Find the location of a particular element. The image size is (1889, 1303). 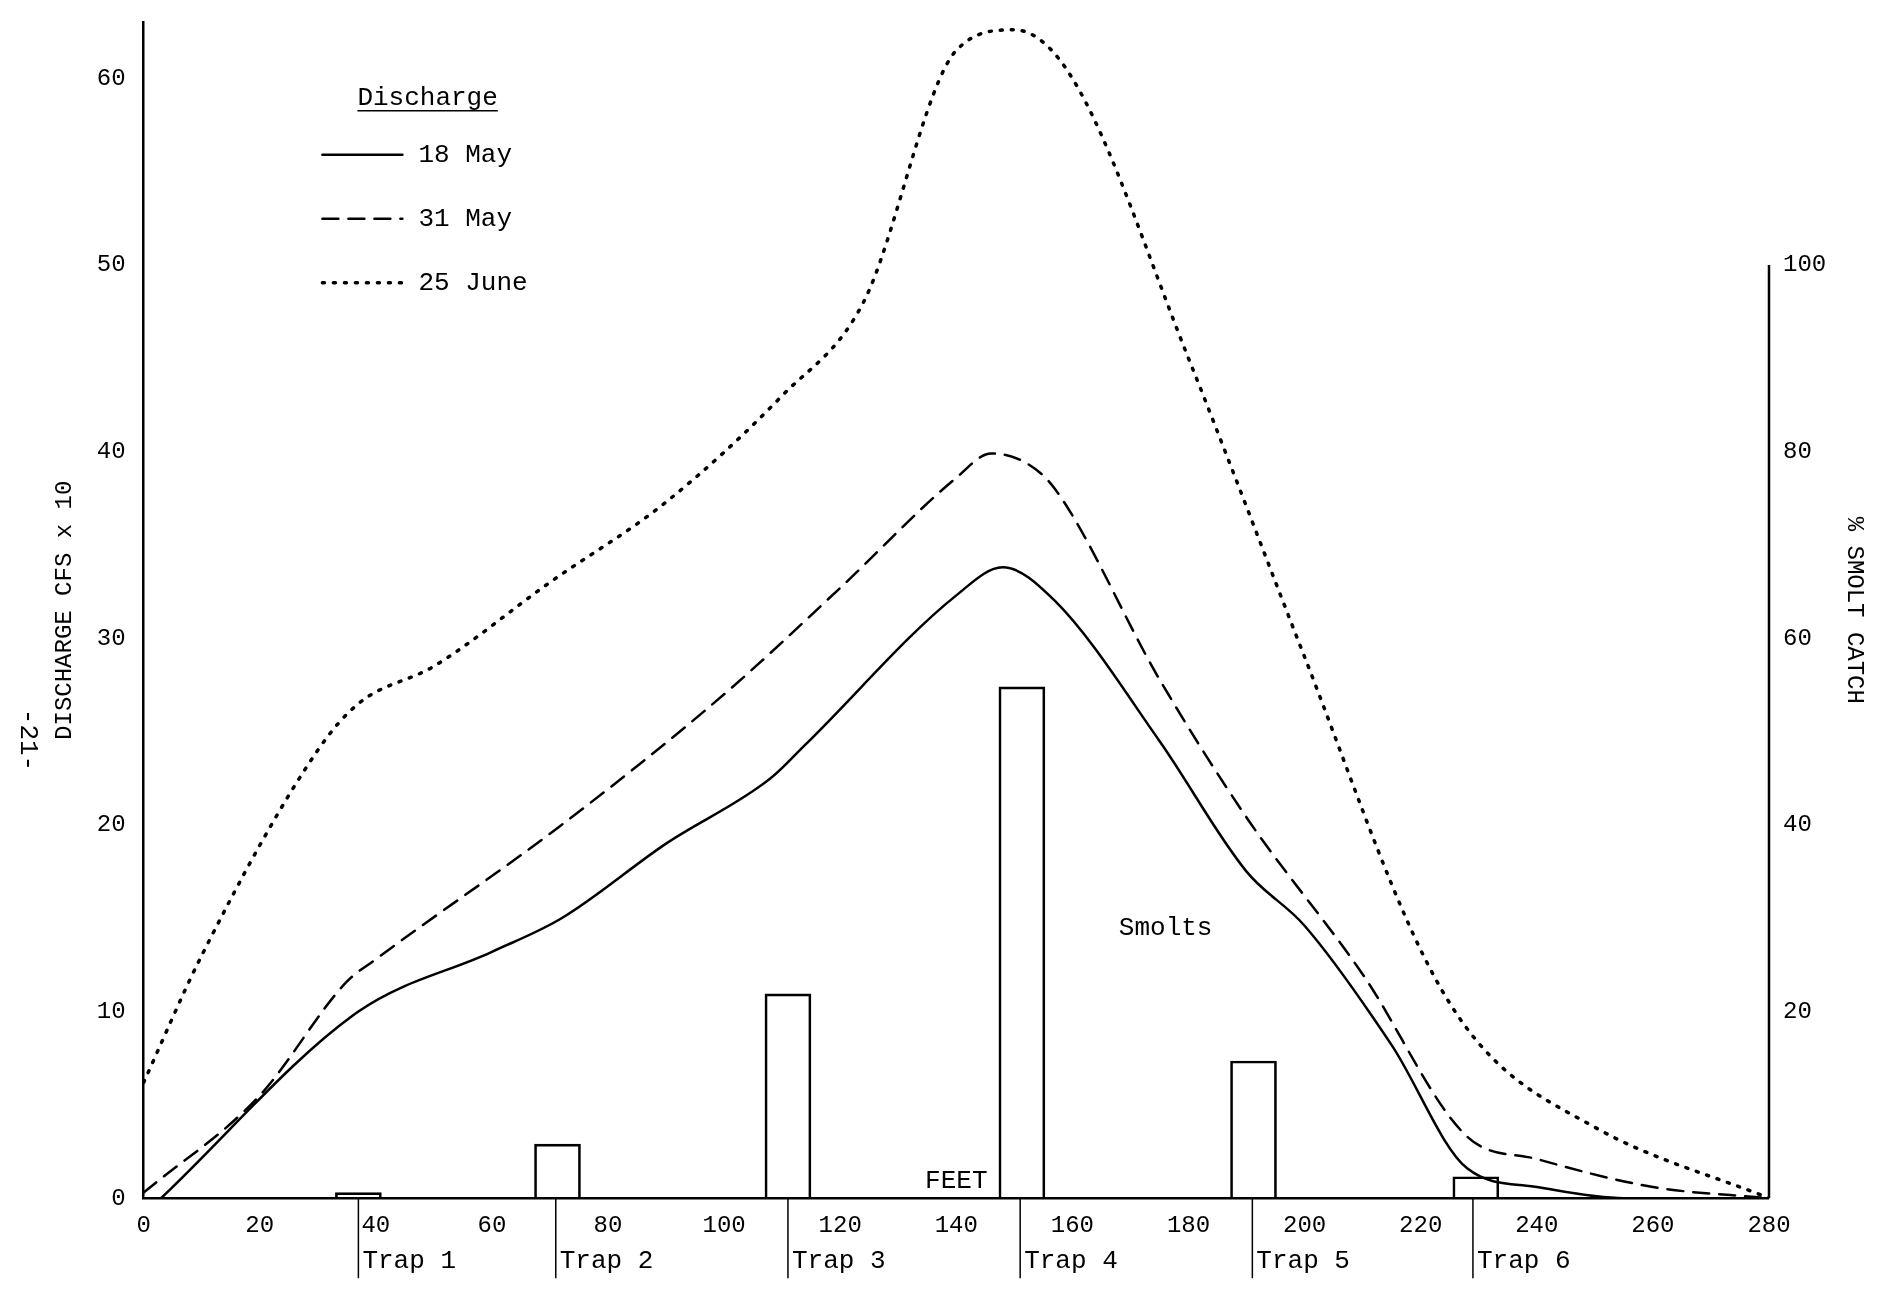

annotation: Trap 3 is located at coordinates (838, 1261).